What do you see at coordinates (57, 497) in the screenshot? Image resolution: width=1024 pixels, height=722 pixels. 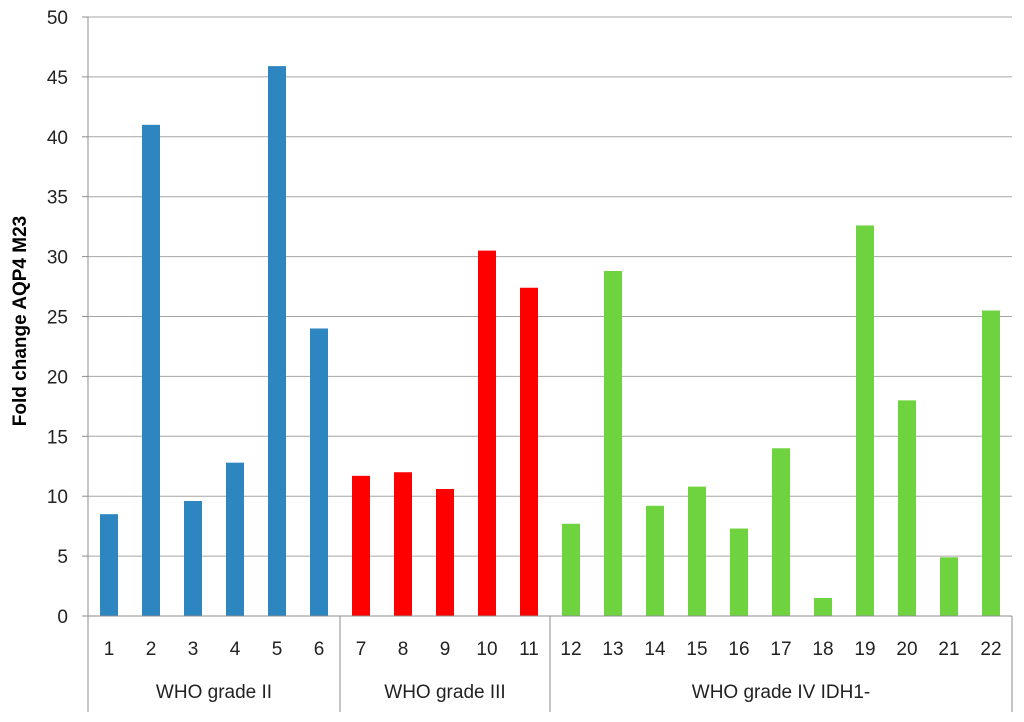 I see `y-tick-label: 10` at bounding box center [57, 497].